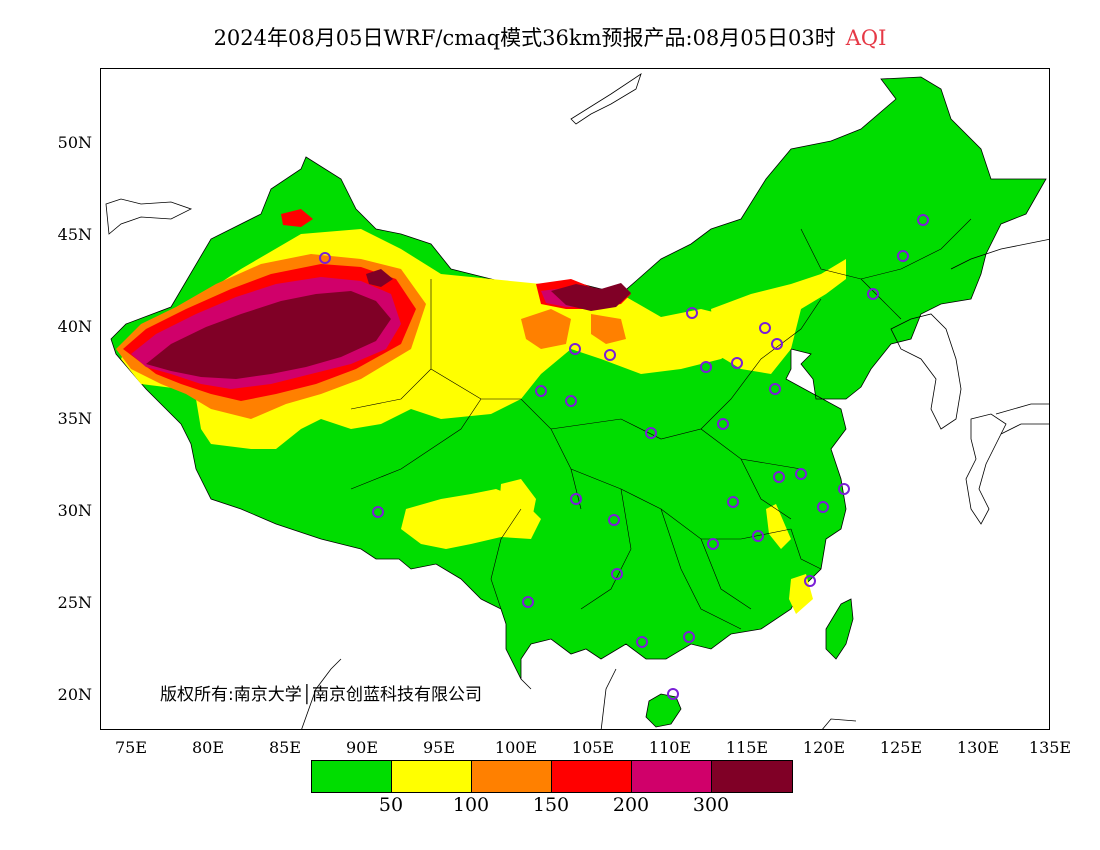 The height and width of the screenshot is (850, 1100). I want to click on legend-swatch-300-plus, so click(752, 776).